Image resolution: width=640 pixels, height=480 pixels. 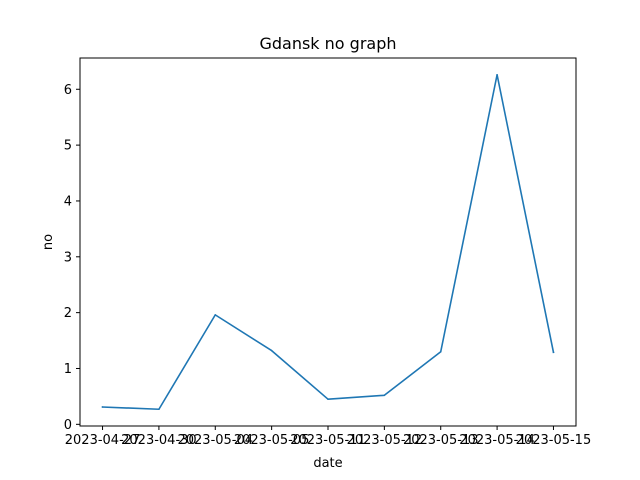 What do you see at coordinates (68, 90) in the screenshot?
I see `y-tick-label: 6` at bounding box center [68, 90].